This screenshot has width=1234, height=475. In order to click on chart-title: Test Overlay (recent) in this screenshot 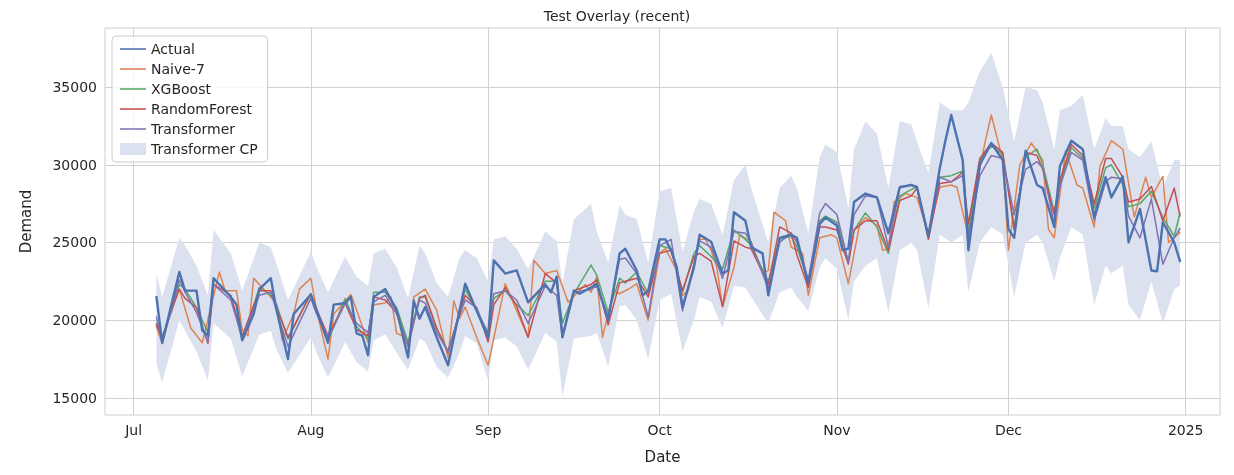, I will do `click(616, 16)`.